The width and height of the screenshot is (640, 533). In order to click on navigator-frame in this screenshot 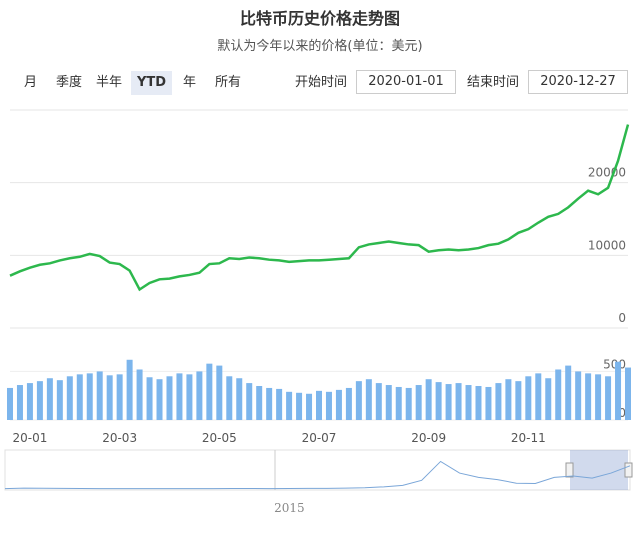, I will do `click(317, 470)`.